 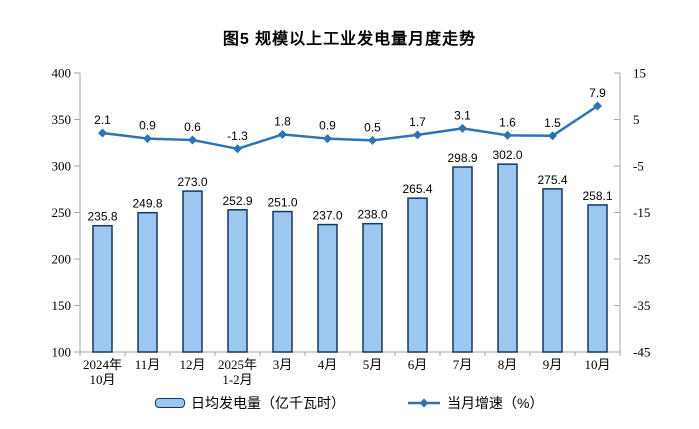 I want to click on x-axis-category-label: 8月, so click(x=508, y=364).